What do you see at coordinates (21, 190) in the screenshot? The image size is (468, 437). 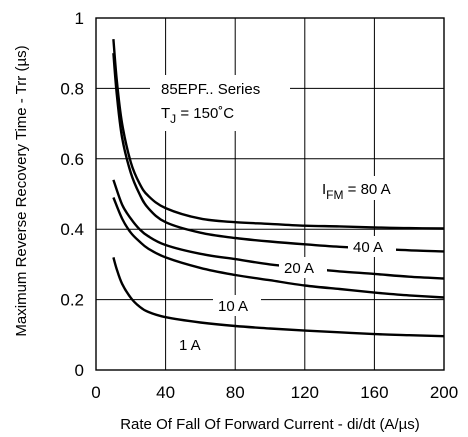 I see `y-axis-title: Maximum Reverse Recovery Time - Trr (µs)` at bounding box center [21, 190].